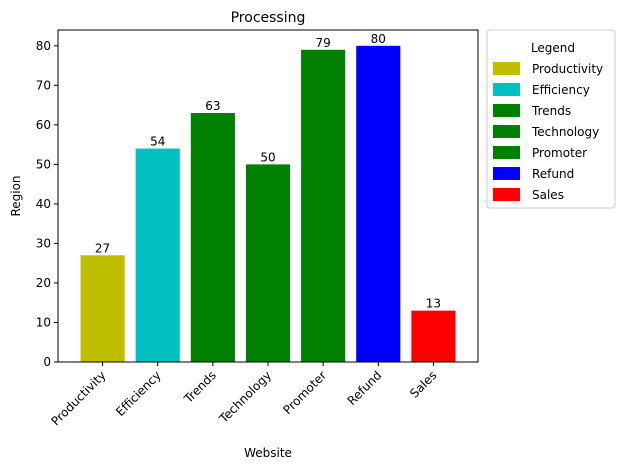 The height and width of the screenshot is (474, 630). Describe the element at coordinates (565, 132) in the screenshot. I see `legend-label: Technology` at that location.